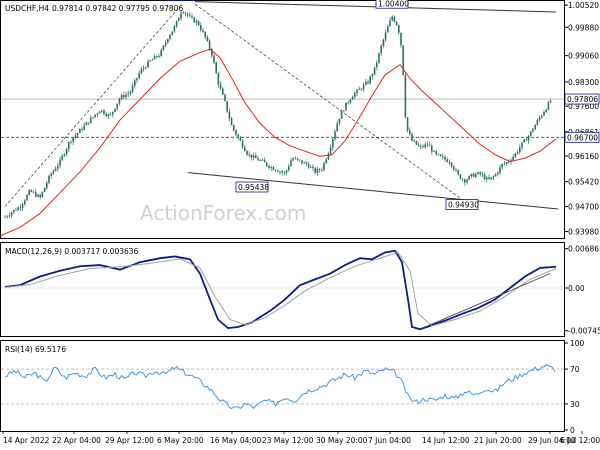 The image size is (600, 450). What do you see at coordinates (577, 343) in the screenshot?
I see `rsi-y-tick-label: 100` at bounding box center [577, 343].